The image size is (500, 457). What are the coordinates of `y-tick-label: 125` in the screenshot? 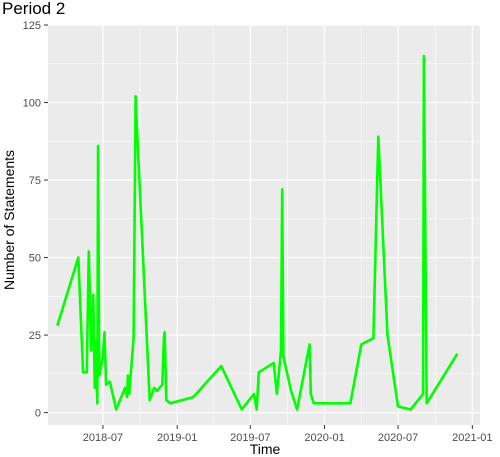 It's located at (32, 26).